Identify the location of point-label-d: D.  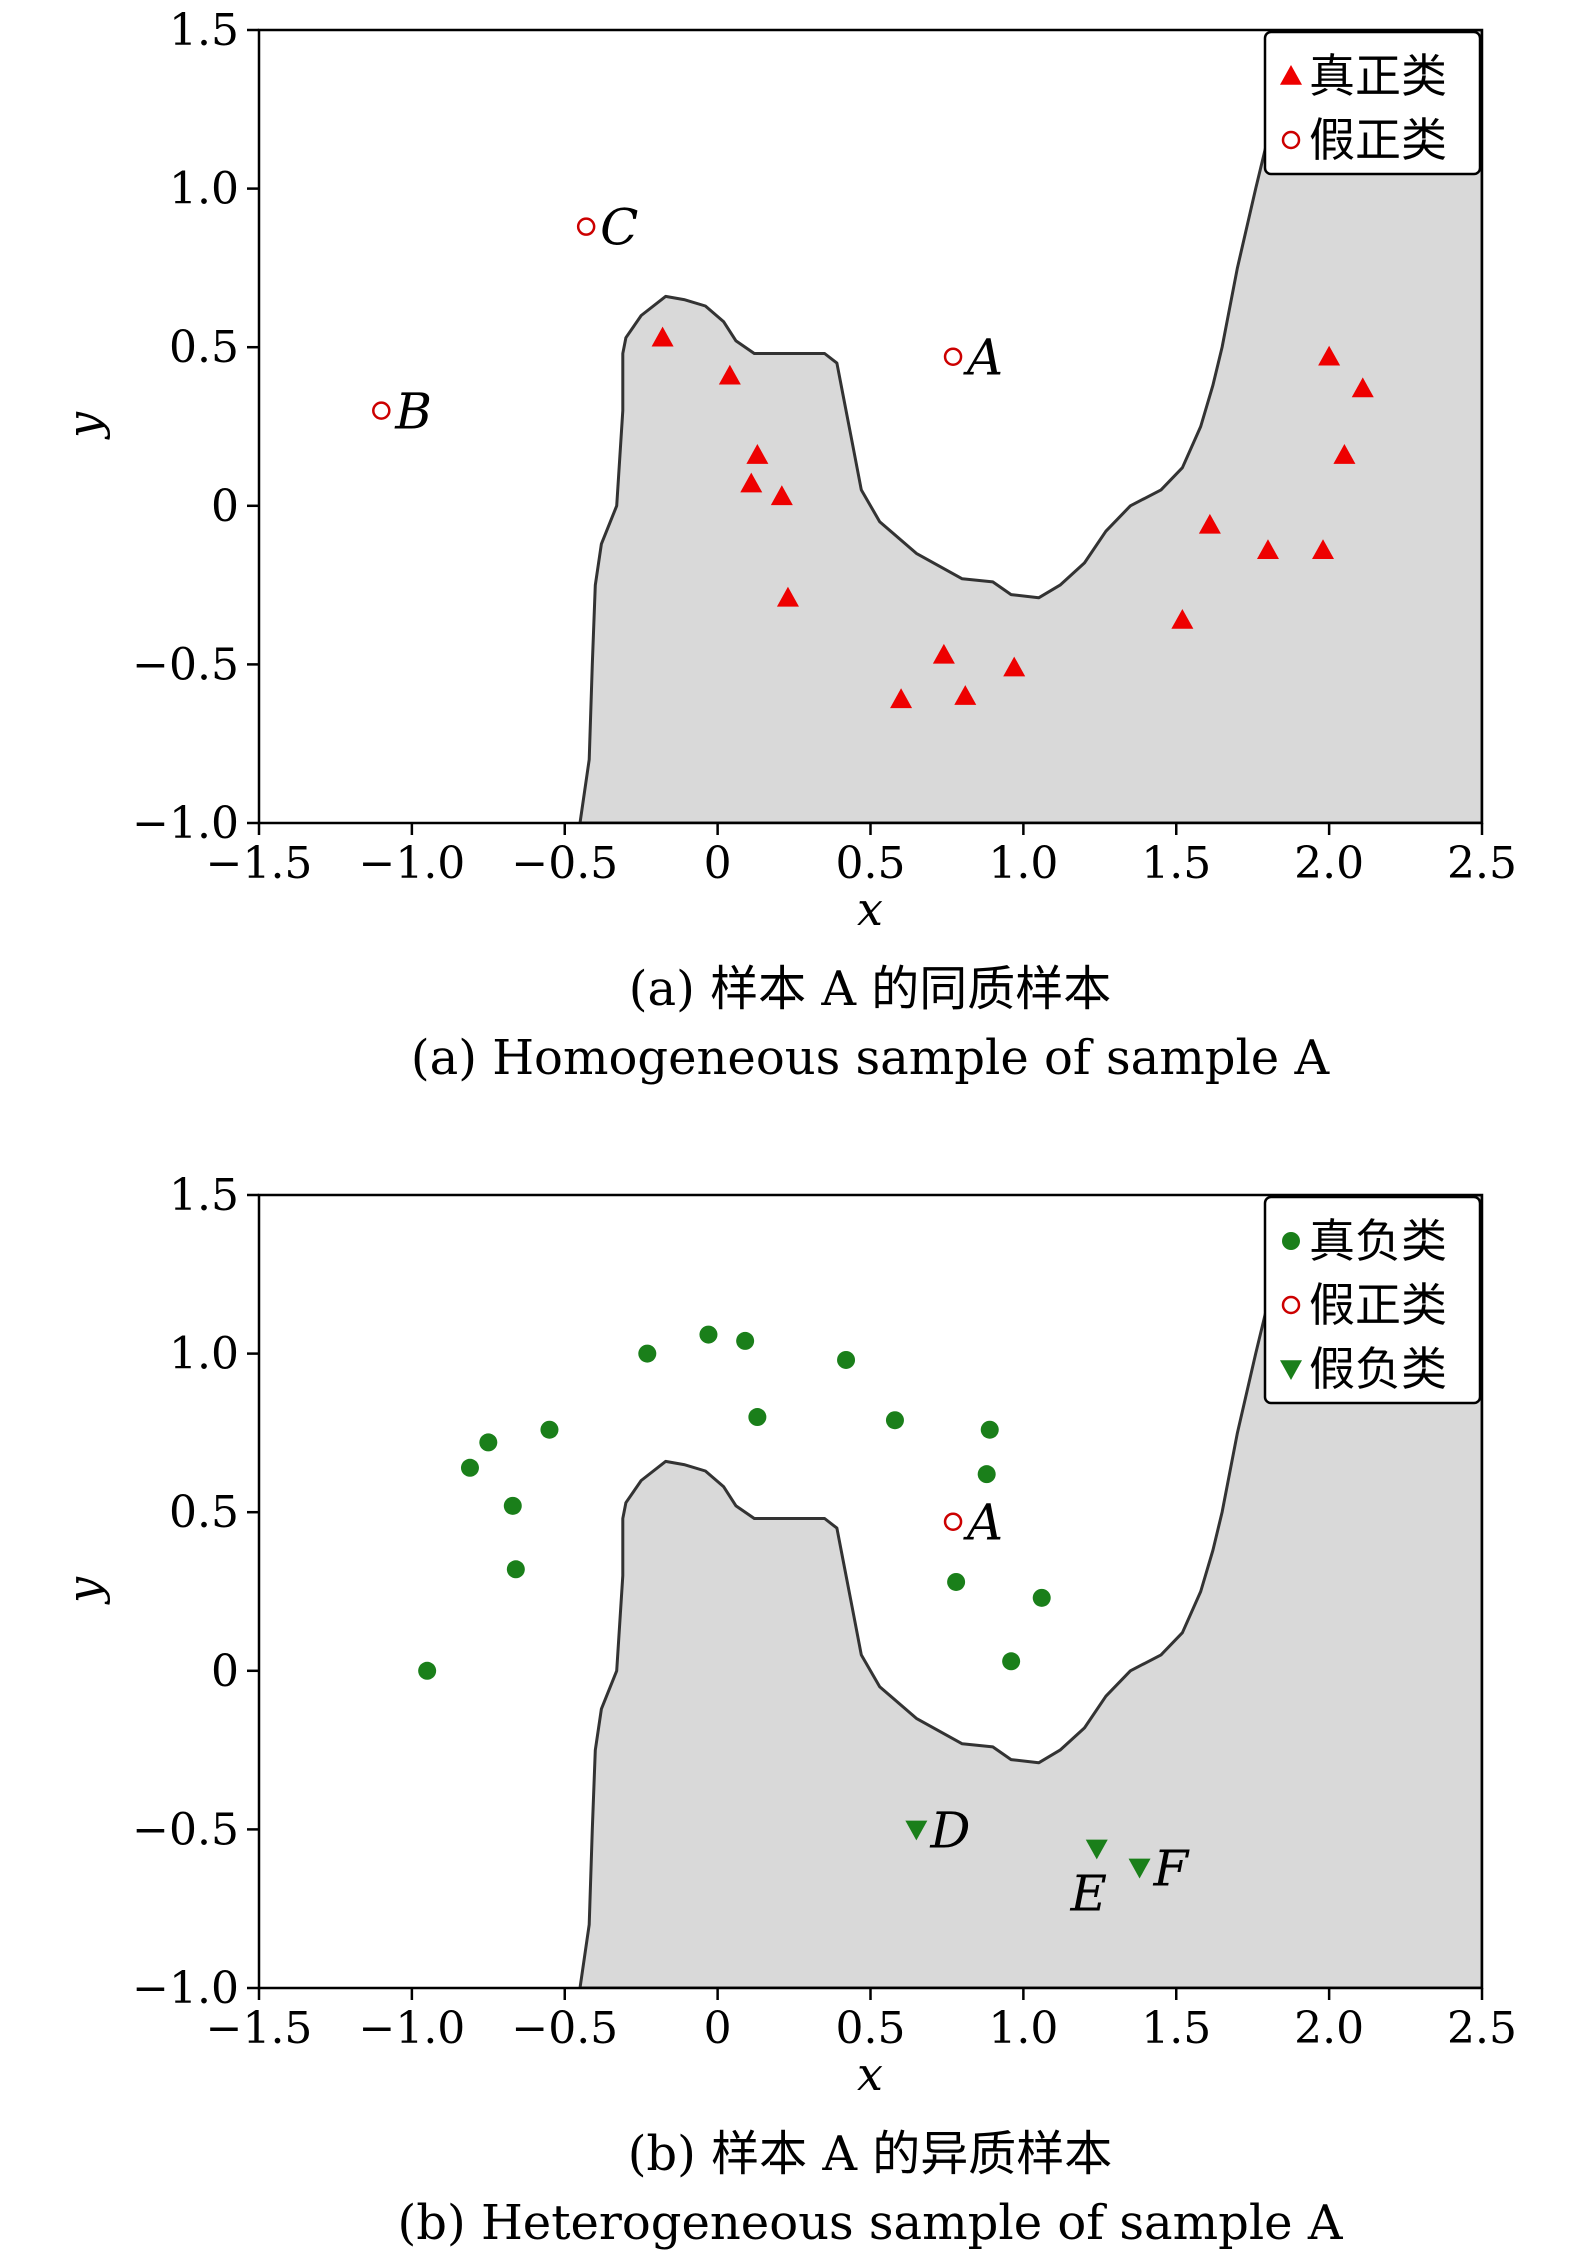
(949, 1830).